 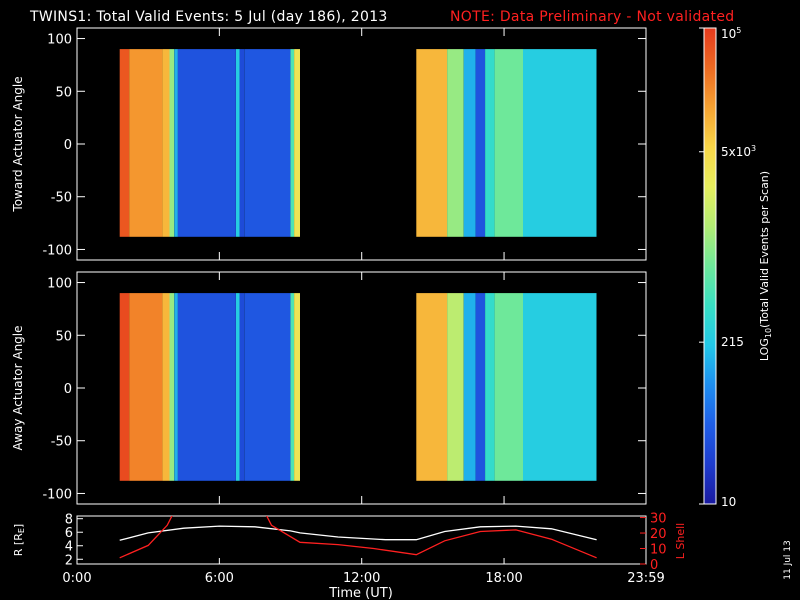 I want to click on time-xtick-label: 23:59, so click(x=645, y=578).